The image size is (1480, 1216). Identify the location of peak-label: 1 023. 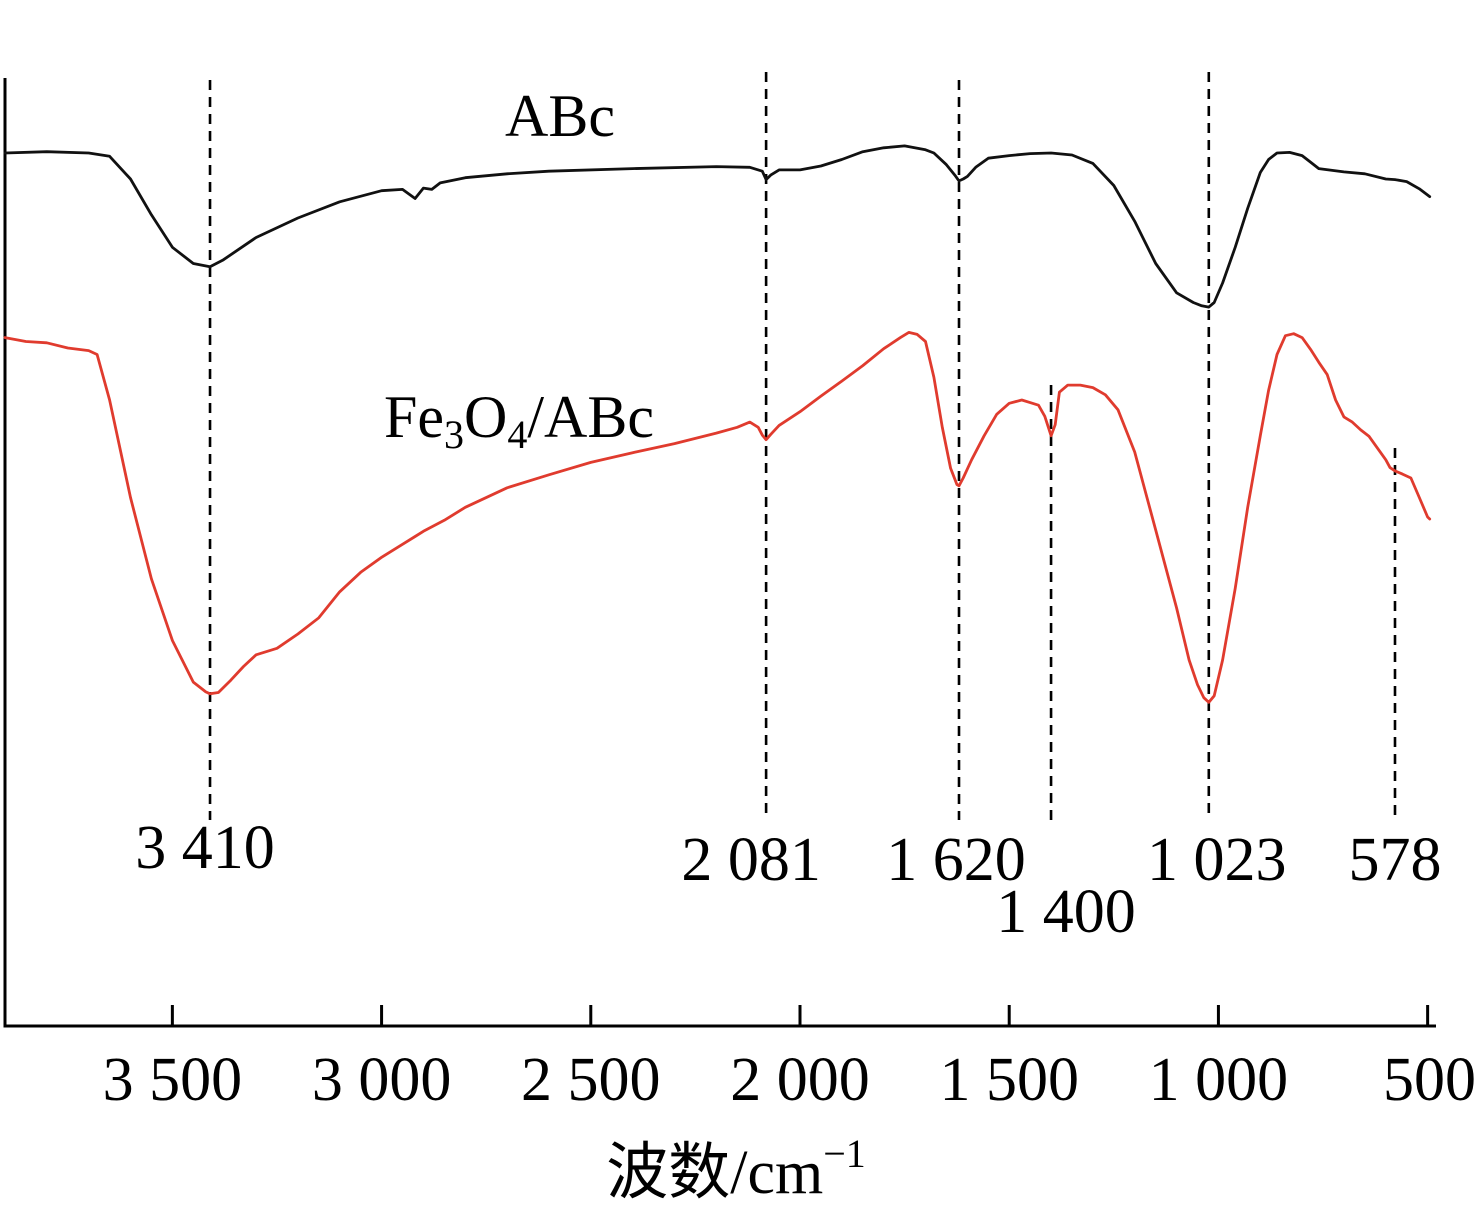
(1217, 860).